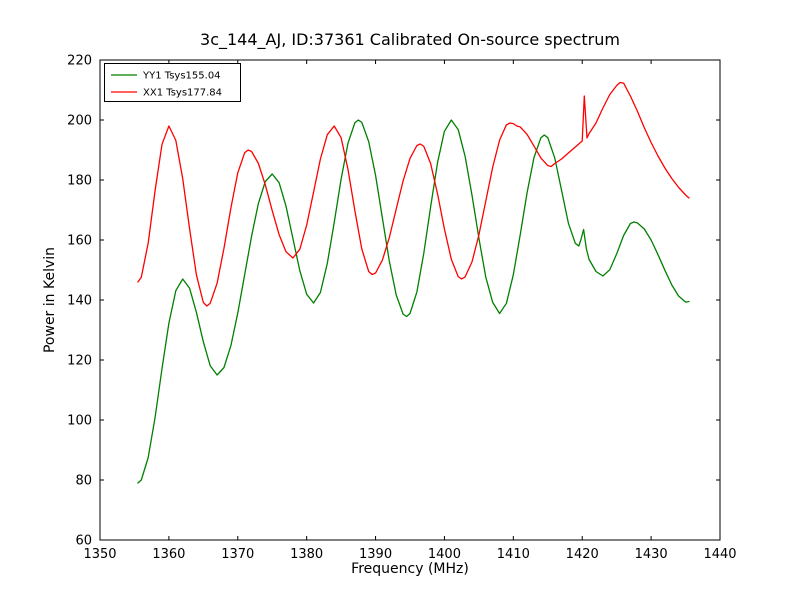 This screenshot has width=800, height=604. What do you see at coordinates (79, 121) in the screenshot?
I see `y-tick-label: 200` at bounding box center [79, 121].